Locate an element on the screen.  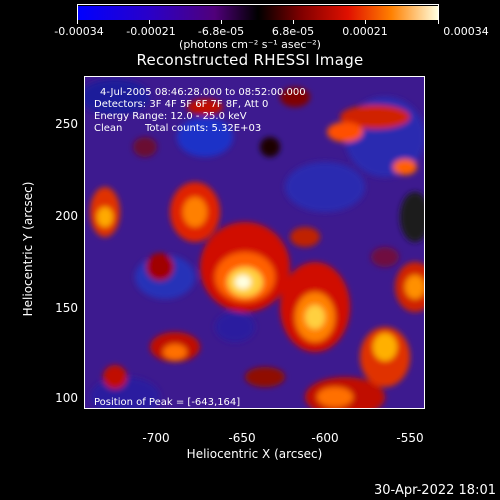
colorbar is located at coordinates (258, 12).